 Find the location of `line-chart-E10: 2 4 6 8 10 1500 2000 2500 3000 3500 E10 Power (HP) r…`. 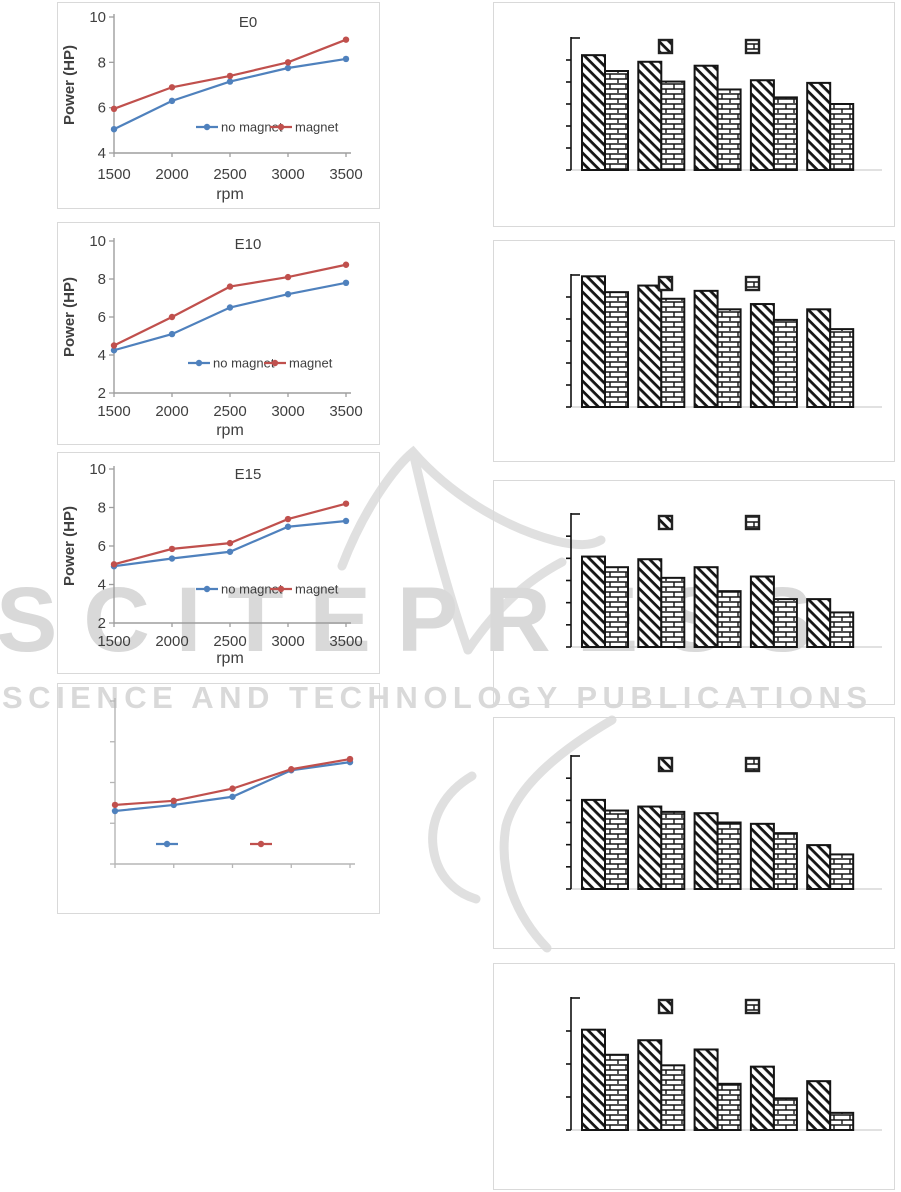

line-chart-E10: 2 4 6 8 10 1500 2000 2500 3000 3500 E10 Power (HP) r… is located at coordinates (218, 333).